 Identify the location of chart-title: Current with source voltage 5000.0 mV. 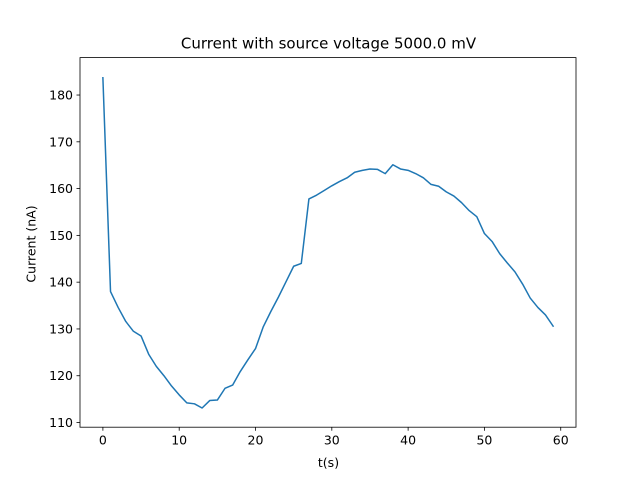
(329, 44).